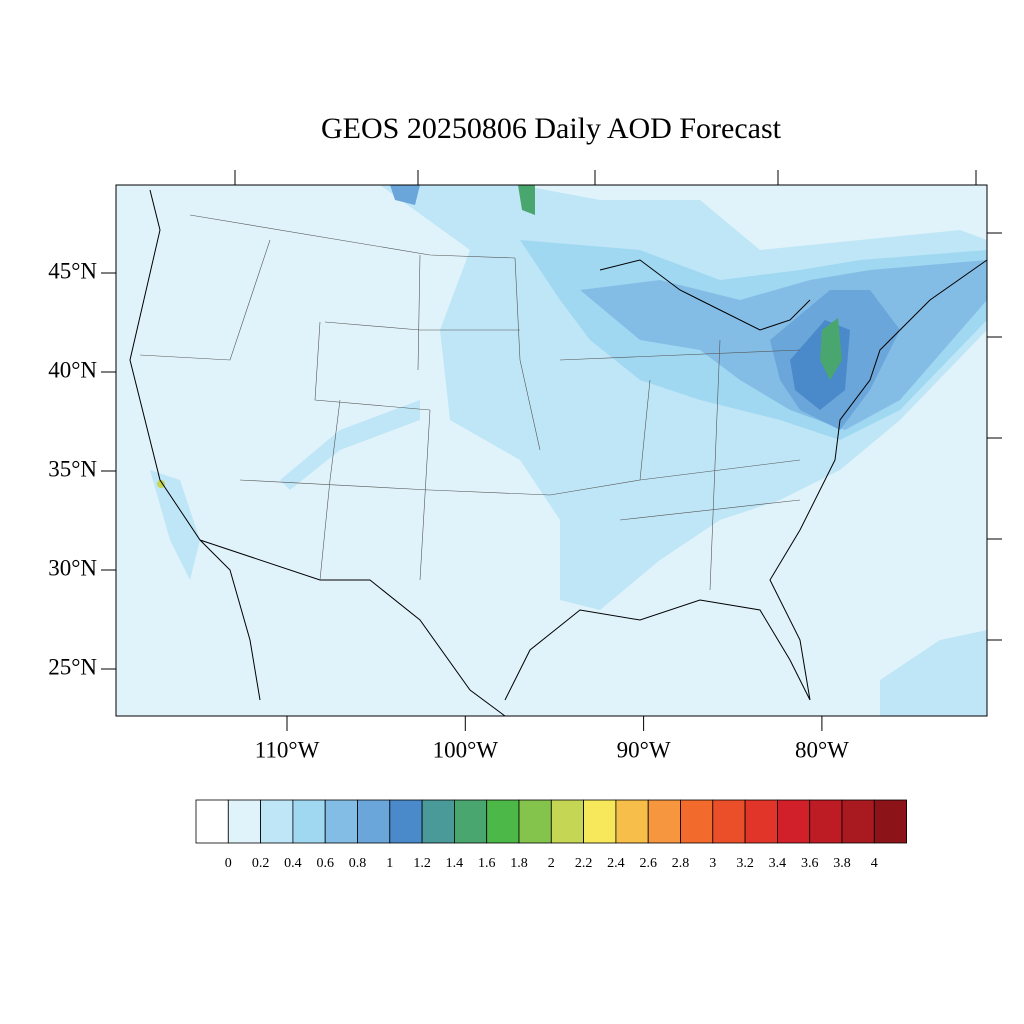  Describe the element at coordinates (161, 484) in the screenshot. I see `aod-hotspot` at that location.